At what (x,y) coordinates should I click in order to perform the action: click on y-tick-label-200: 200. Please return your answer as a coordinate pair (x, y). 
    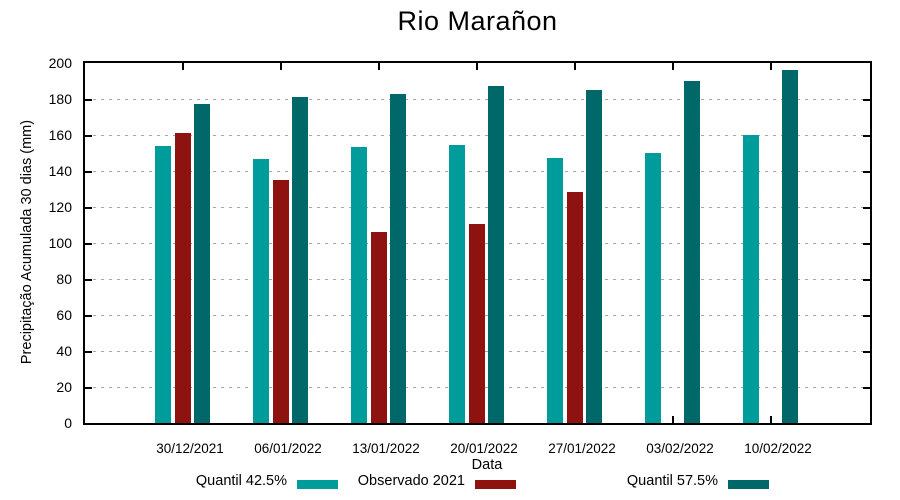
    Looking at the image, I should click on (60, 63).